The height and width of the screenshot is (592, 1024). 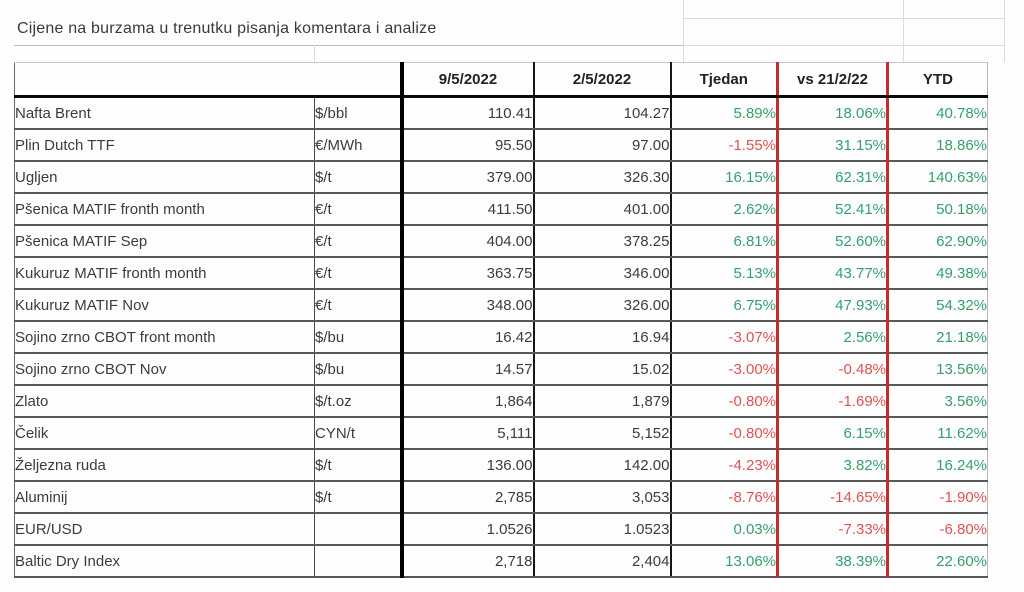 What do you see at coordinates (359, 433) in the screenshot?
I see `unit-cell: CYN/t` at bounding box center [359, 433].